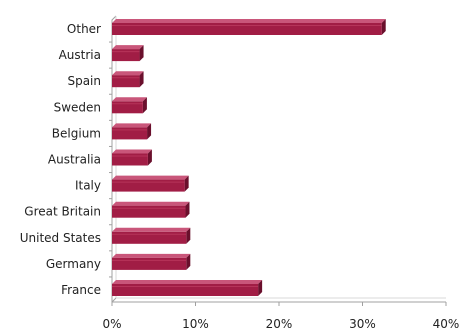  Describe the element at coordinates (88, 186) in the screenshot. I see `category-label: Italy` at that location.